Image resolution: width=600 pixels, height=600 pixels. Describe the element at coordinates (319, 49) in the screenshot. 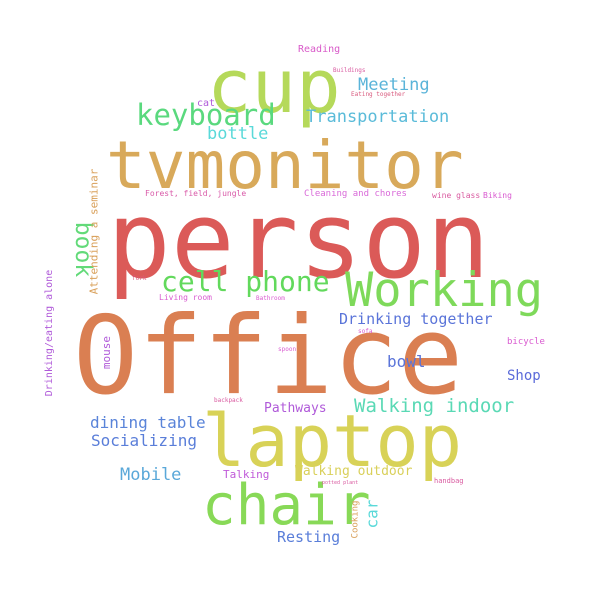

I see `word-reading: Reading` at that location.